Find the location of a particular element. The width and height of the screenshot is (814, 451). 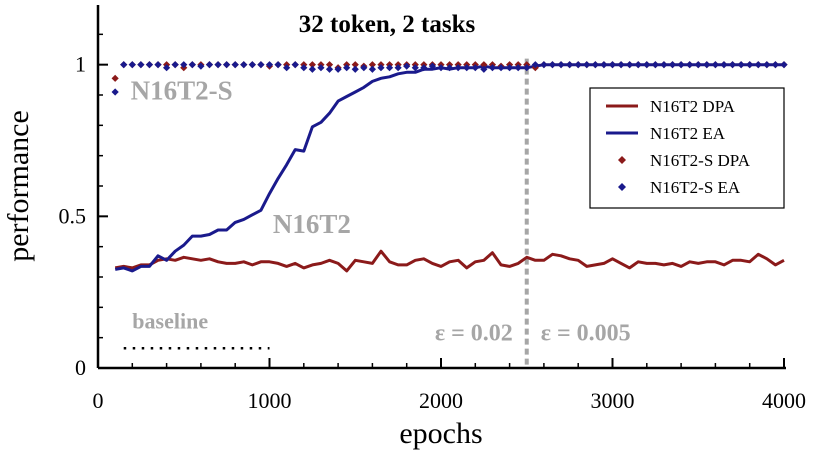

x-tick-label: 2000 is located at coordinates (441, 400).